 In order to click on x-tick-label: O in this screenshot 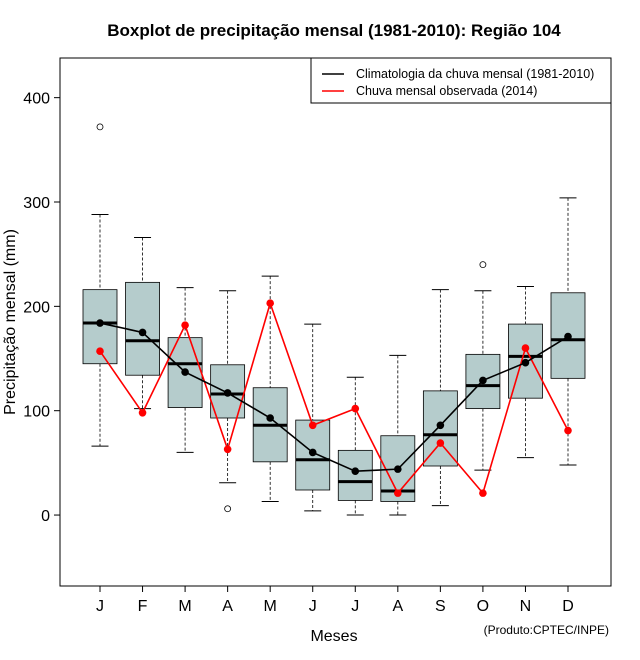, I will do `click(483, 606)`.